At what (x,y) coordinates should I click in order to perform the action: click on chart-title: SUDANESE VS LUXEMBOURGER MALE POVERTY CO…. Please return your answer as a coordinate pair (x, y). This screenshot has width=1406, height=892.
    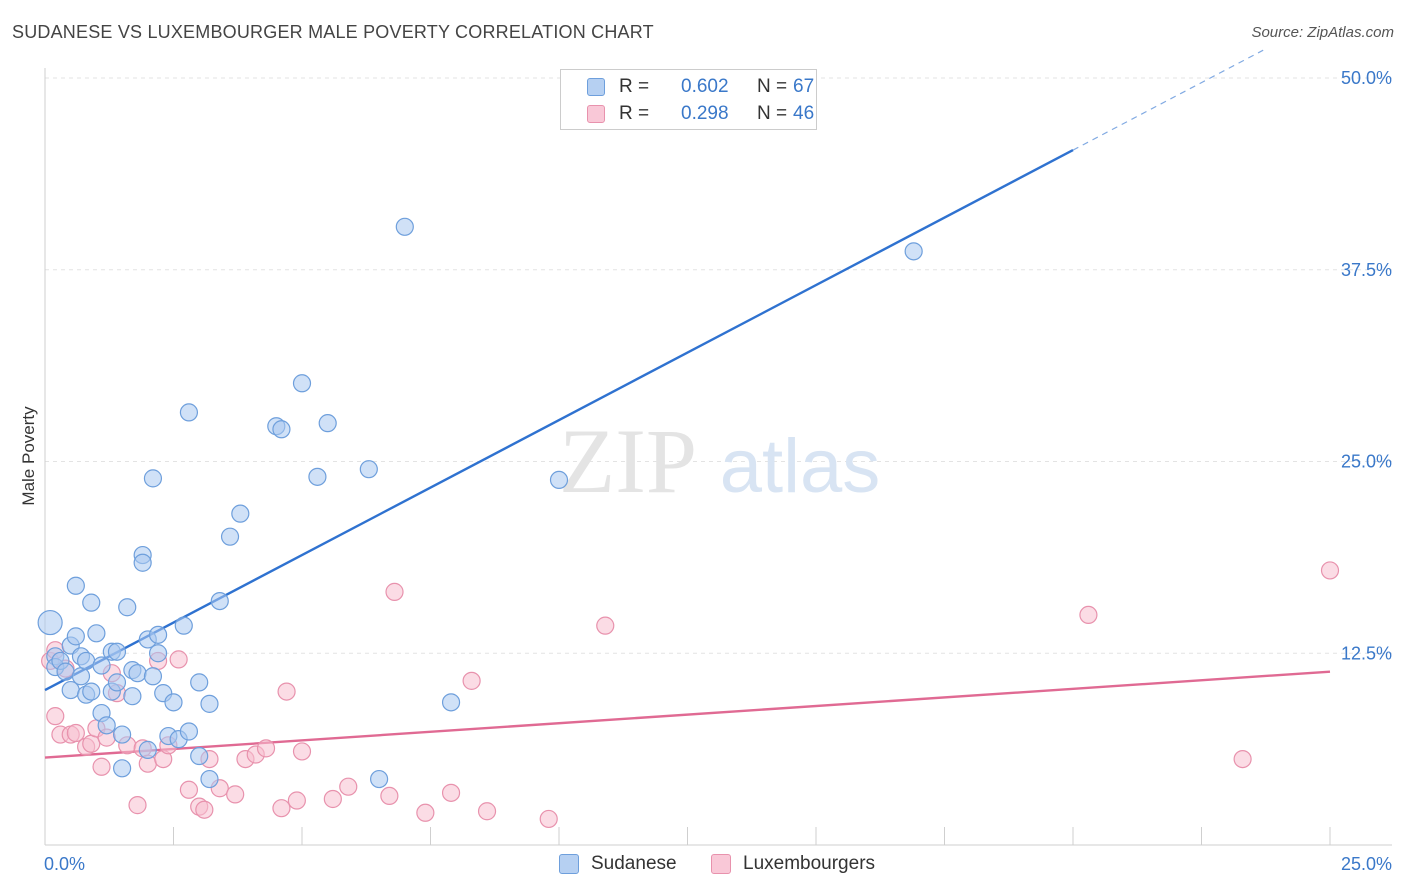
    Looking at the image, I should click on (333, 32).